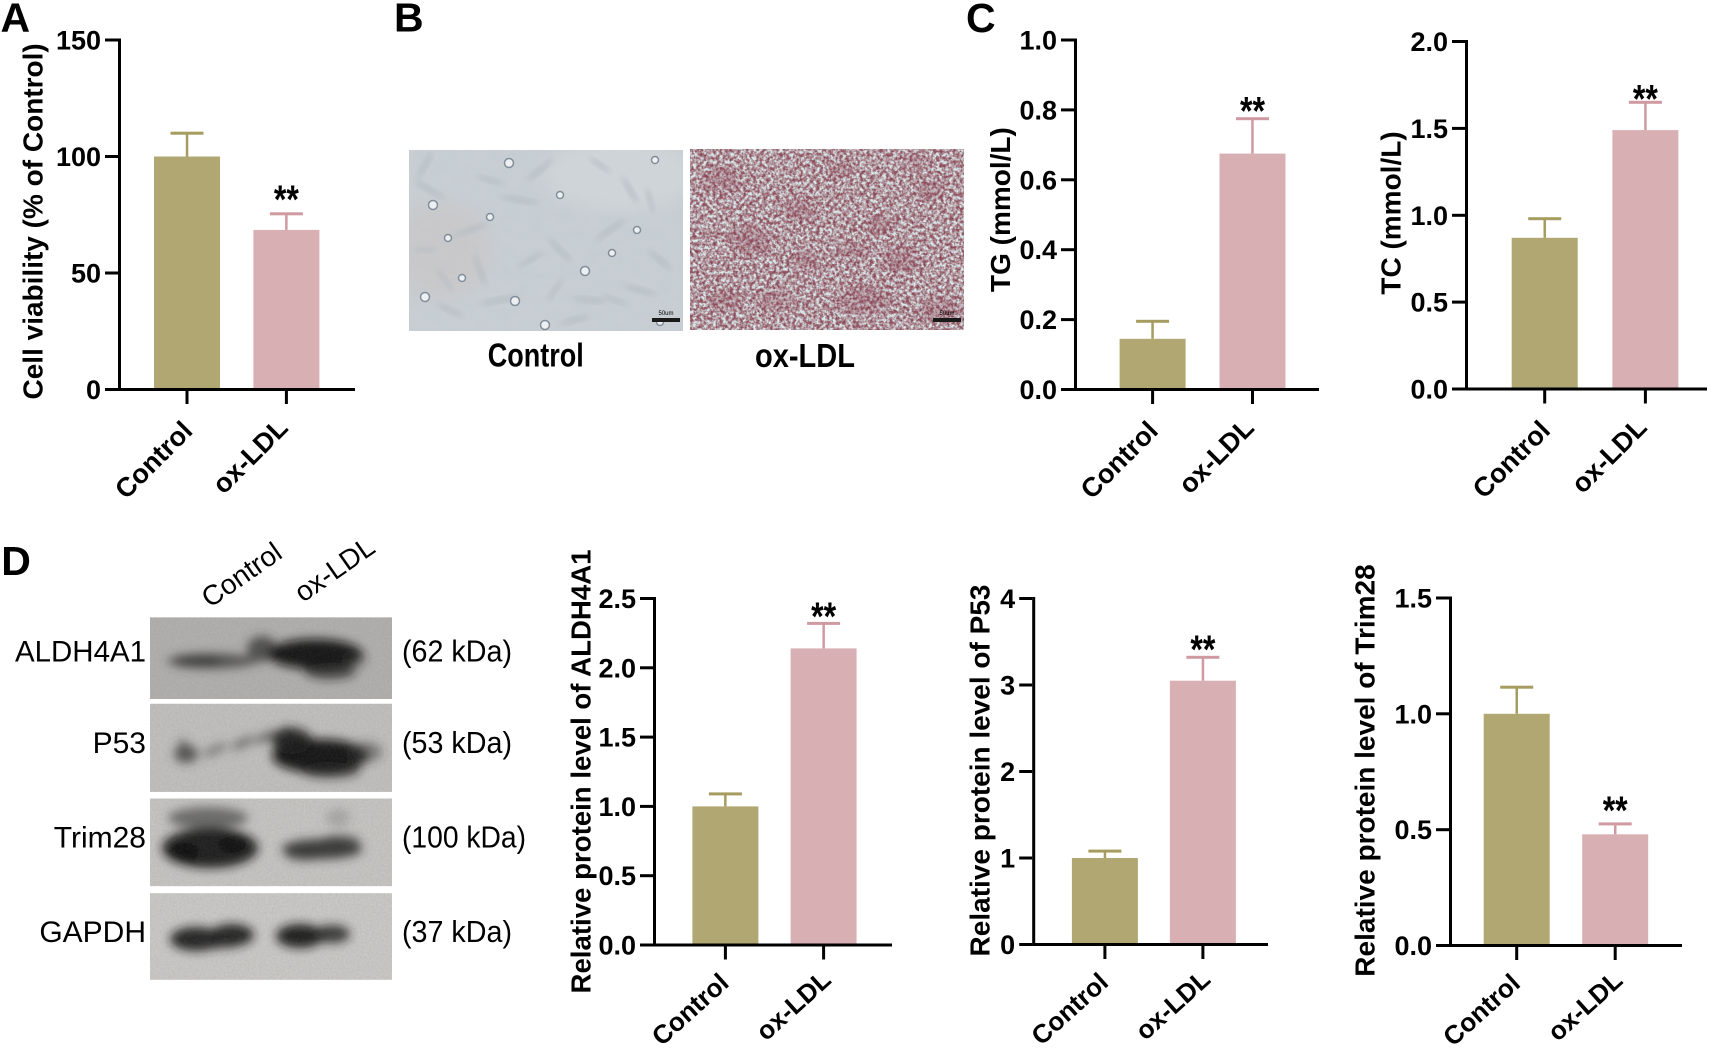 This screenshot has width=1715, height=1048. I want to click on svg-text: Relative protein level of P53, so click(980, 771).